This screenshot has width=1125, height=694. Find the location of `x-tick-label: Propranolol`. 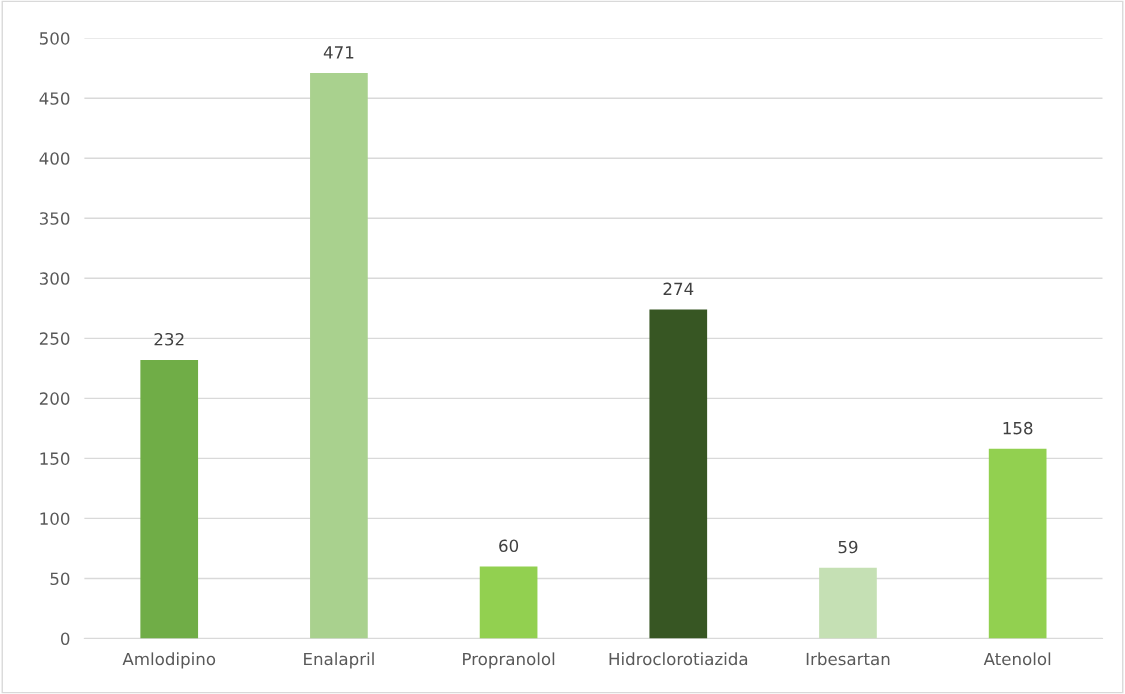

x-tick-label: Propranolol is located at coordinates (509, 660).